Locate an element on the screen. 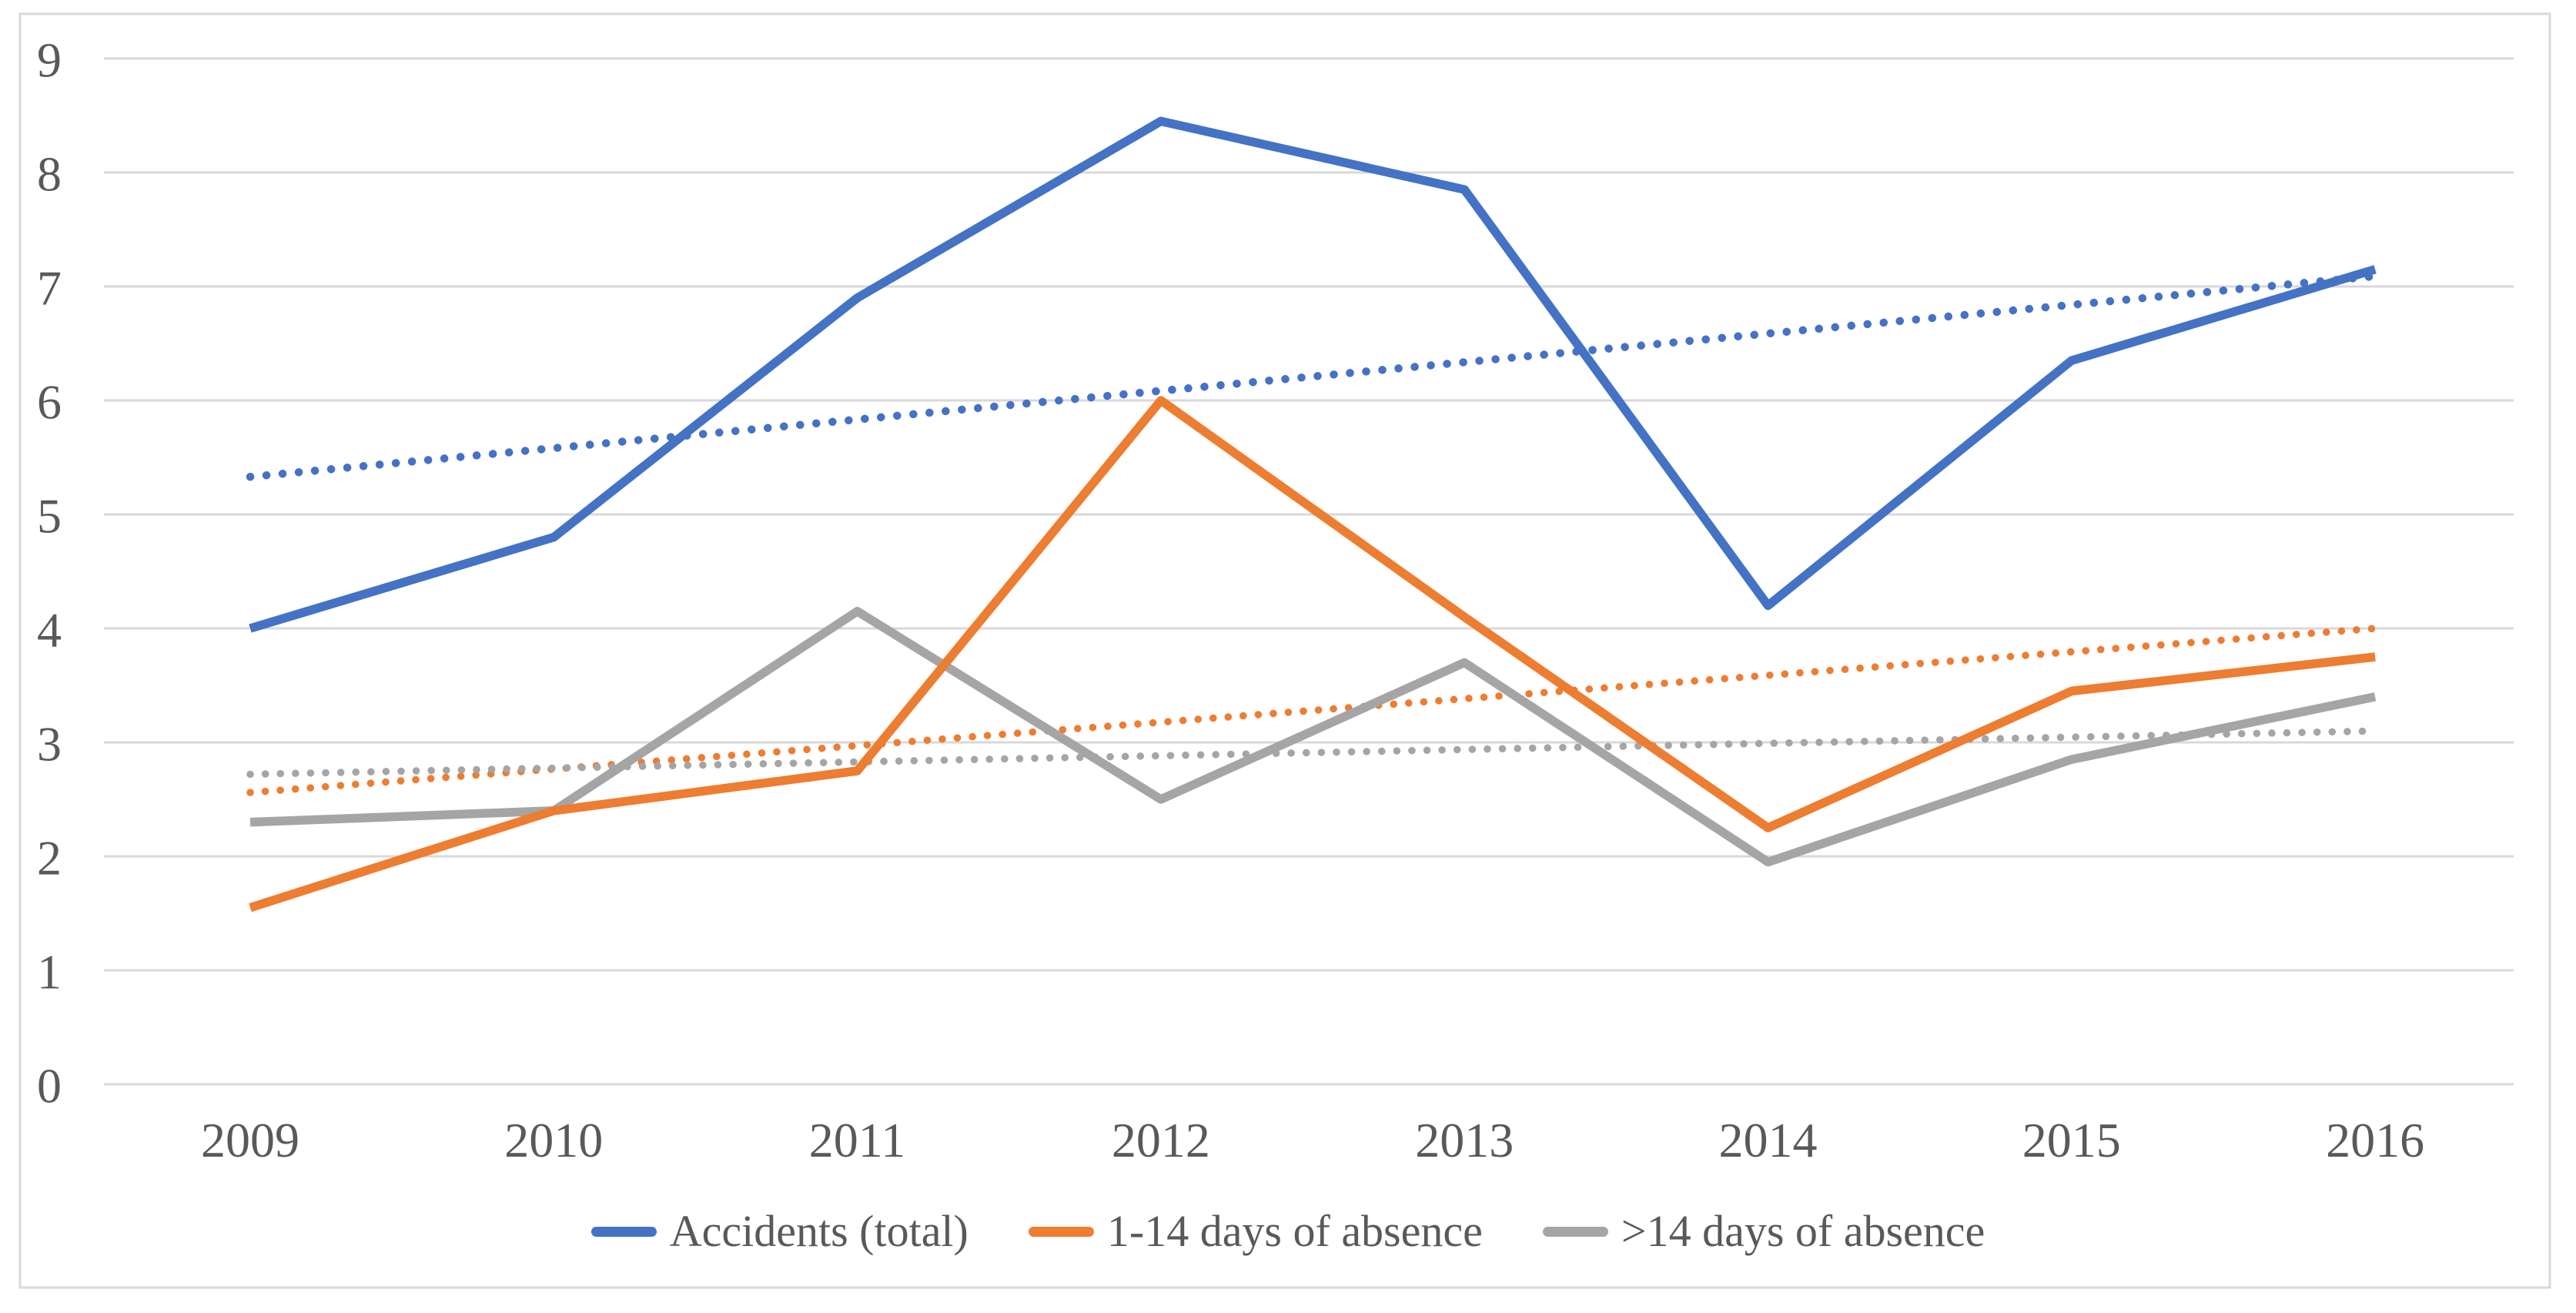  y-tick-label: 9 is located at coordinates (50, 60).